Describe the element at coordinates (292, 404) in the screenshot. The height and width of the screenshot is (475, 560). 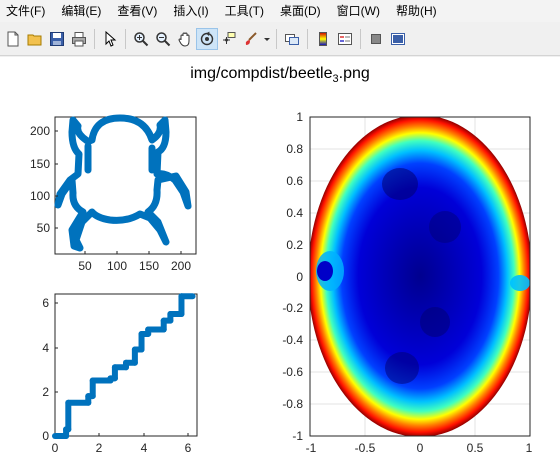
I see `y-tick-label: -0.8` at that location.